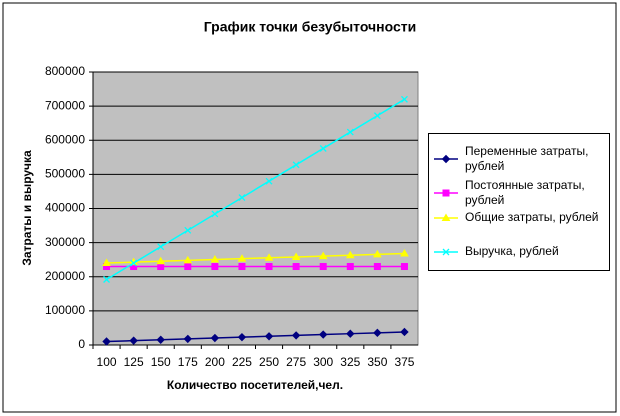  What do you see at coordinates (65, 310) in the screenshot?
I see `y-tick-label: 100000` at bounding box center [65, 310].